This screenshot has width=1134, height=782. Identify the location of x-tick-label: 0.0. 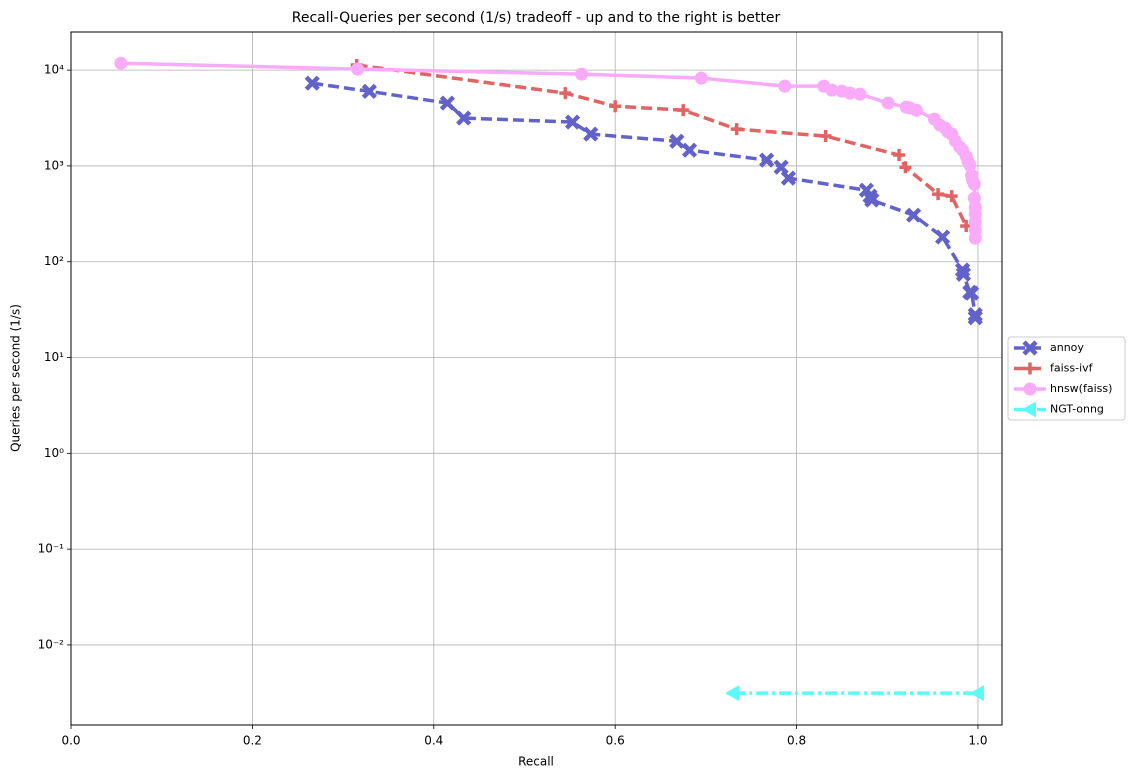
(70, 741).